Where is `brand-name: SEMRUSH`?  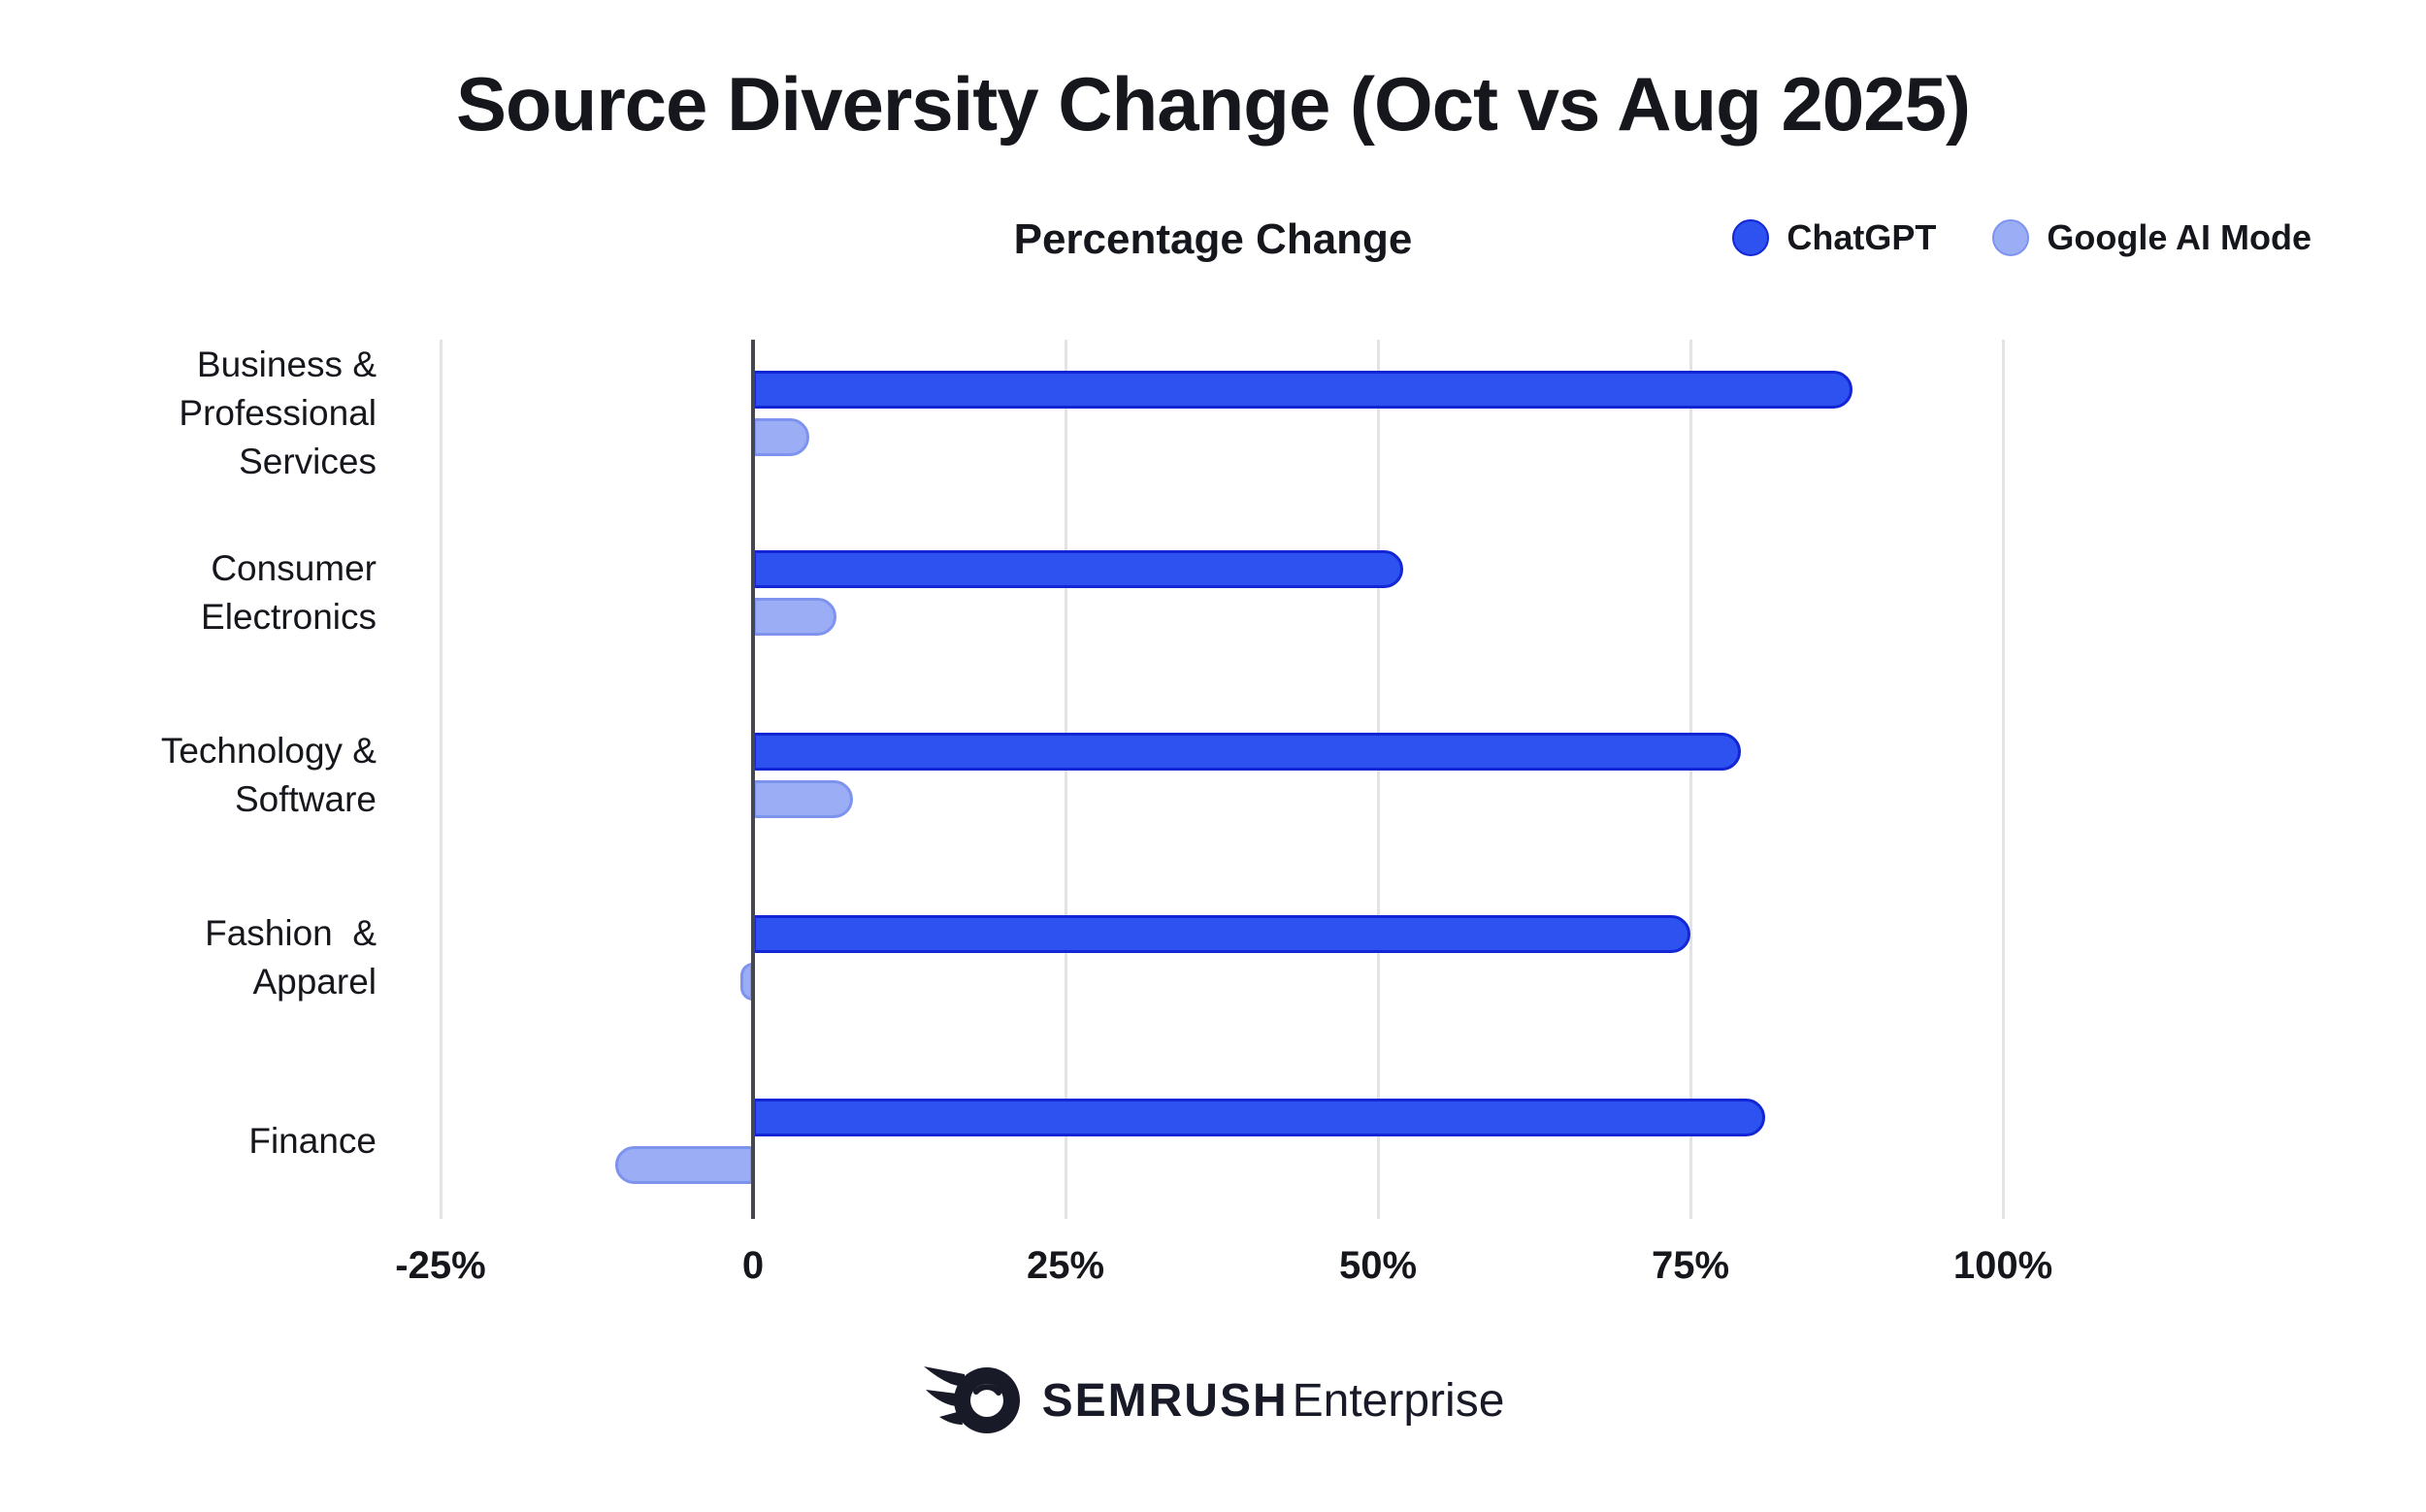
brand-name: SEMRUSH is located at coordinates (1165, 1400).